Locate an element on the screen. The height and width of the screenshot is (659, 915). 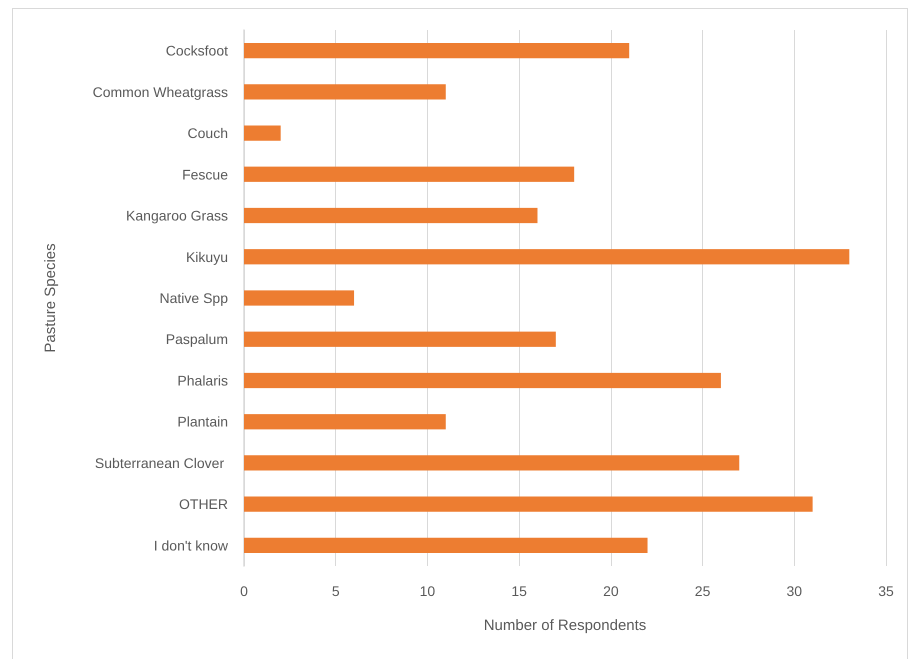
y-tick-label: OTHER is located at coordinates (203, 504).